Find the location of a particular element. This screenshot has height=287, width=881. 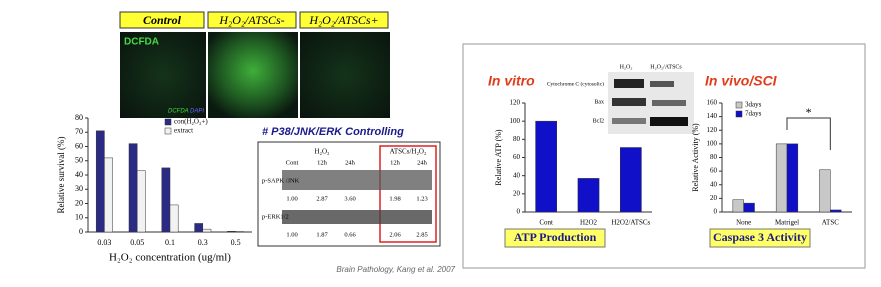

lane-label: Cont is located at coordinates (292, 162).